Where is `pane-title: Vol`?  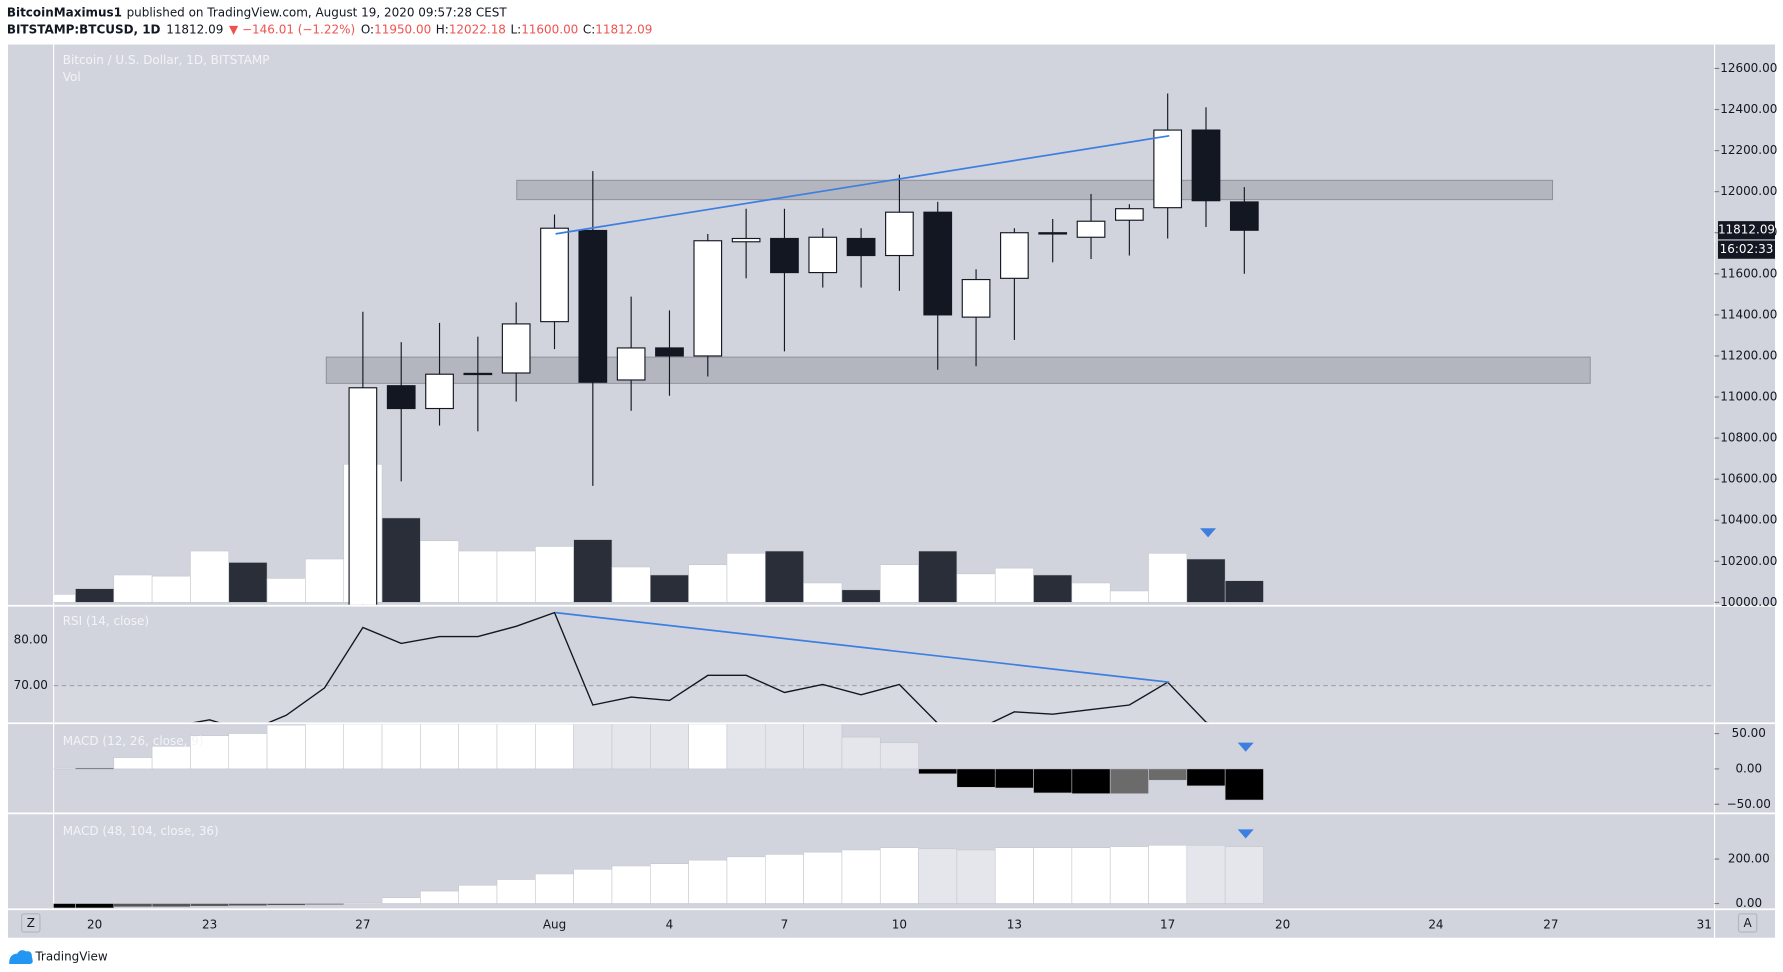 pane-title: Vol is located at coordinates (72, 77).